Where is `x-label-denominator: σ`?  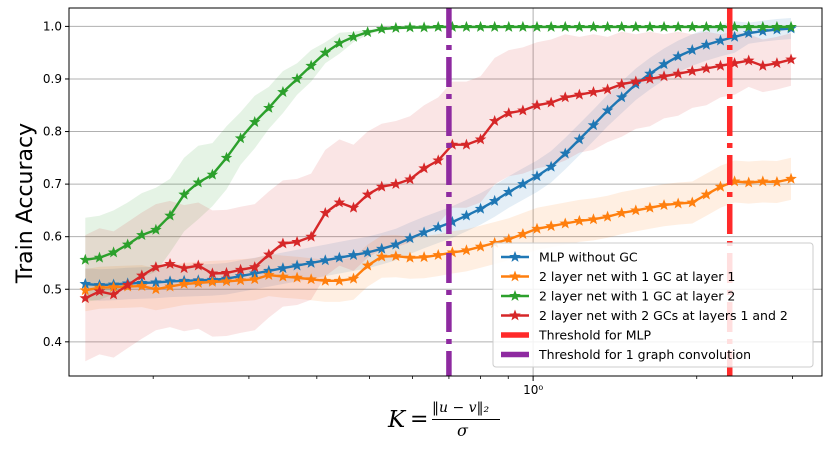 x-label-denominator: σ is located at coordinates (462, 430).